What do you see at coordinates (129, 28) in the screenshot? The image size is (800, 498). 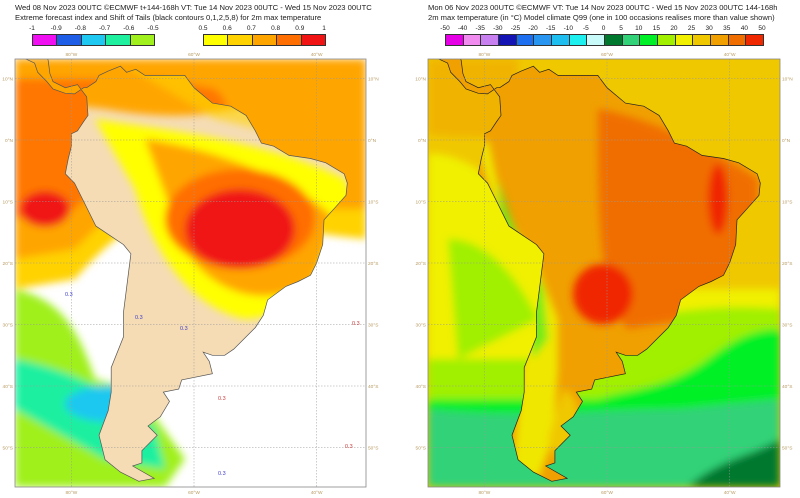 I see `colorbar-tick: -0.6` at bounding box center [129, 28].